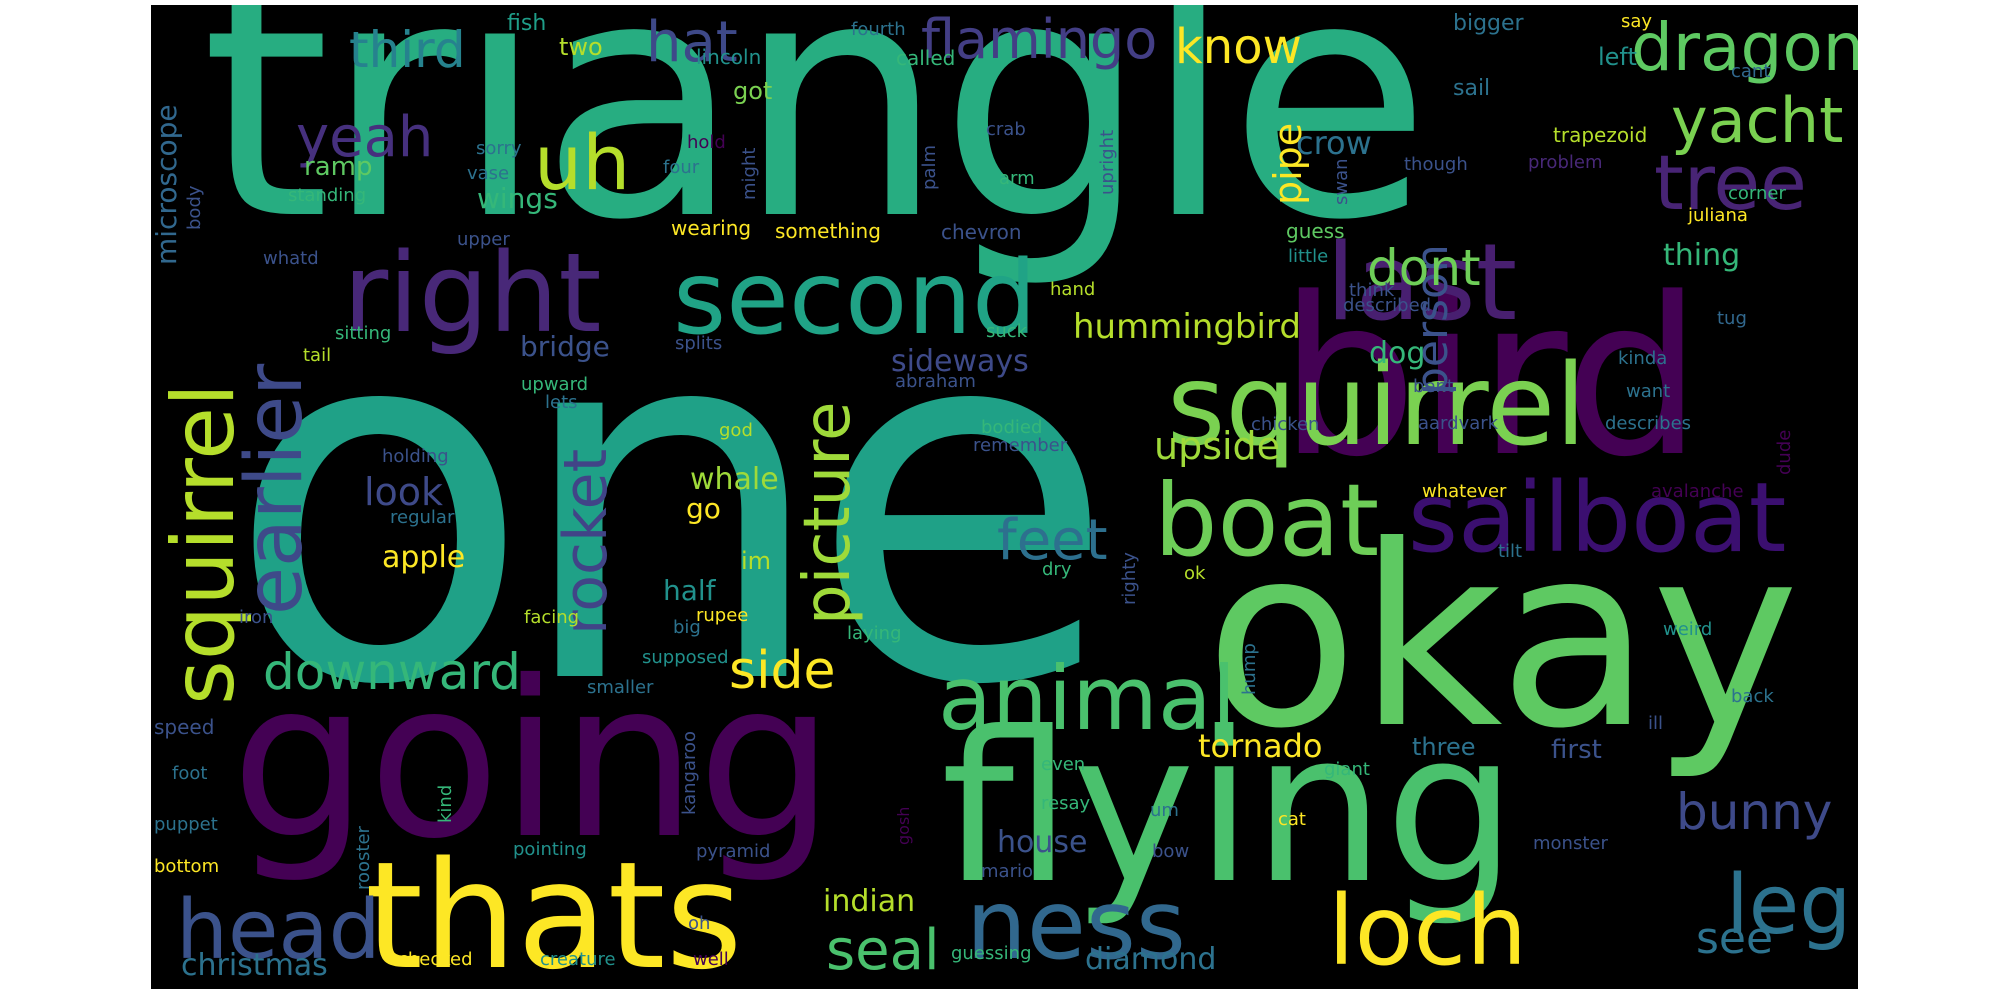 The width and height of the screenshot is (2000, 1000). I want to click on word-fish: fish, so click(527, 23).